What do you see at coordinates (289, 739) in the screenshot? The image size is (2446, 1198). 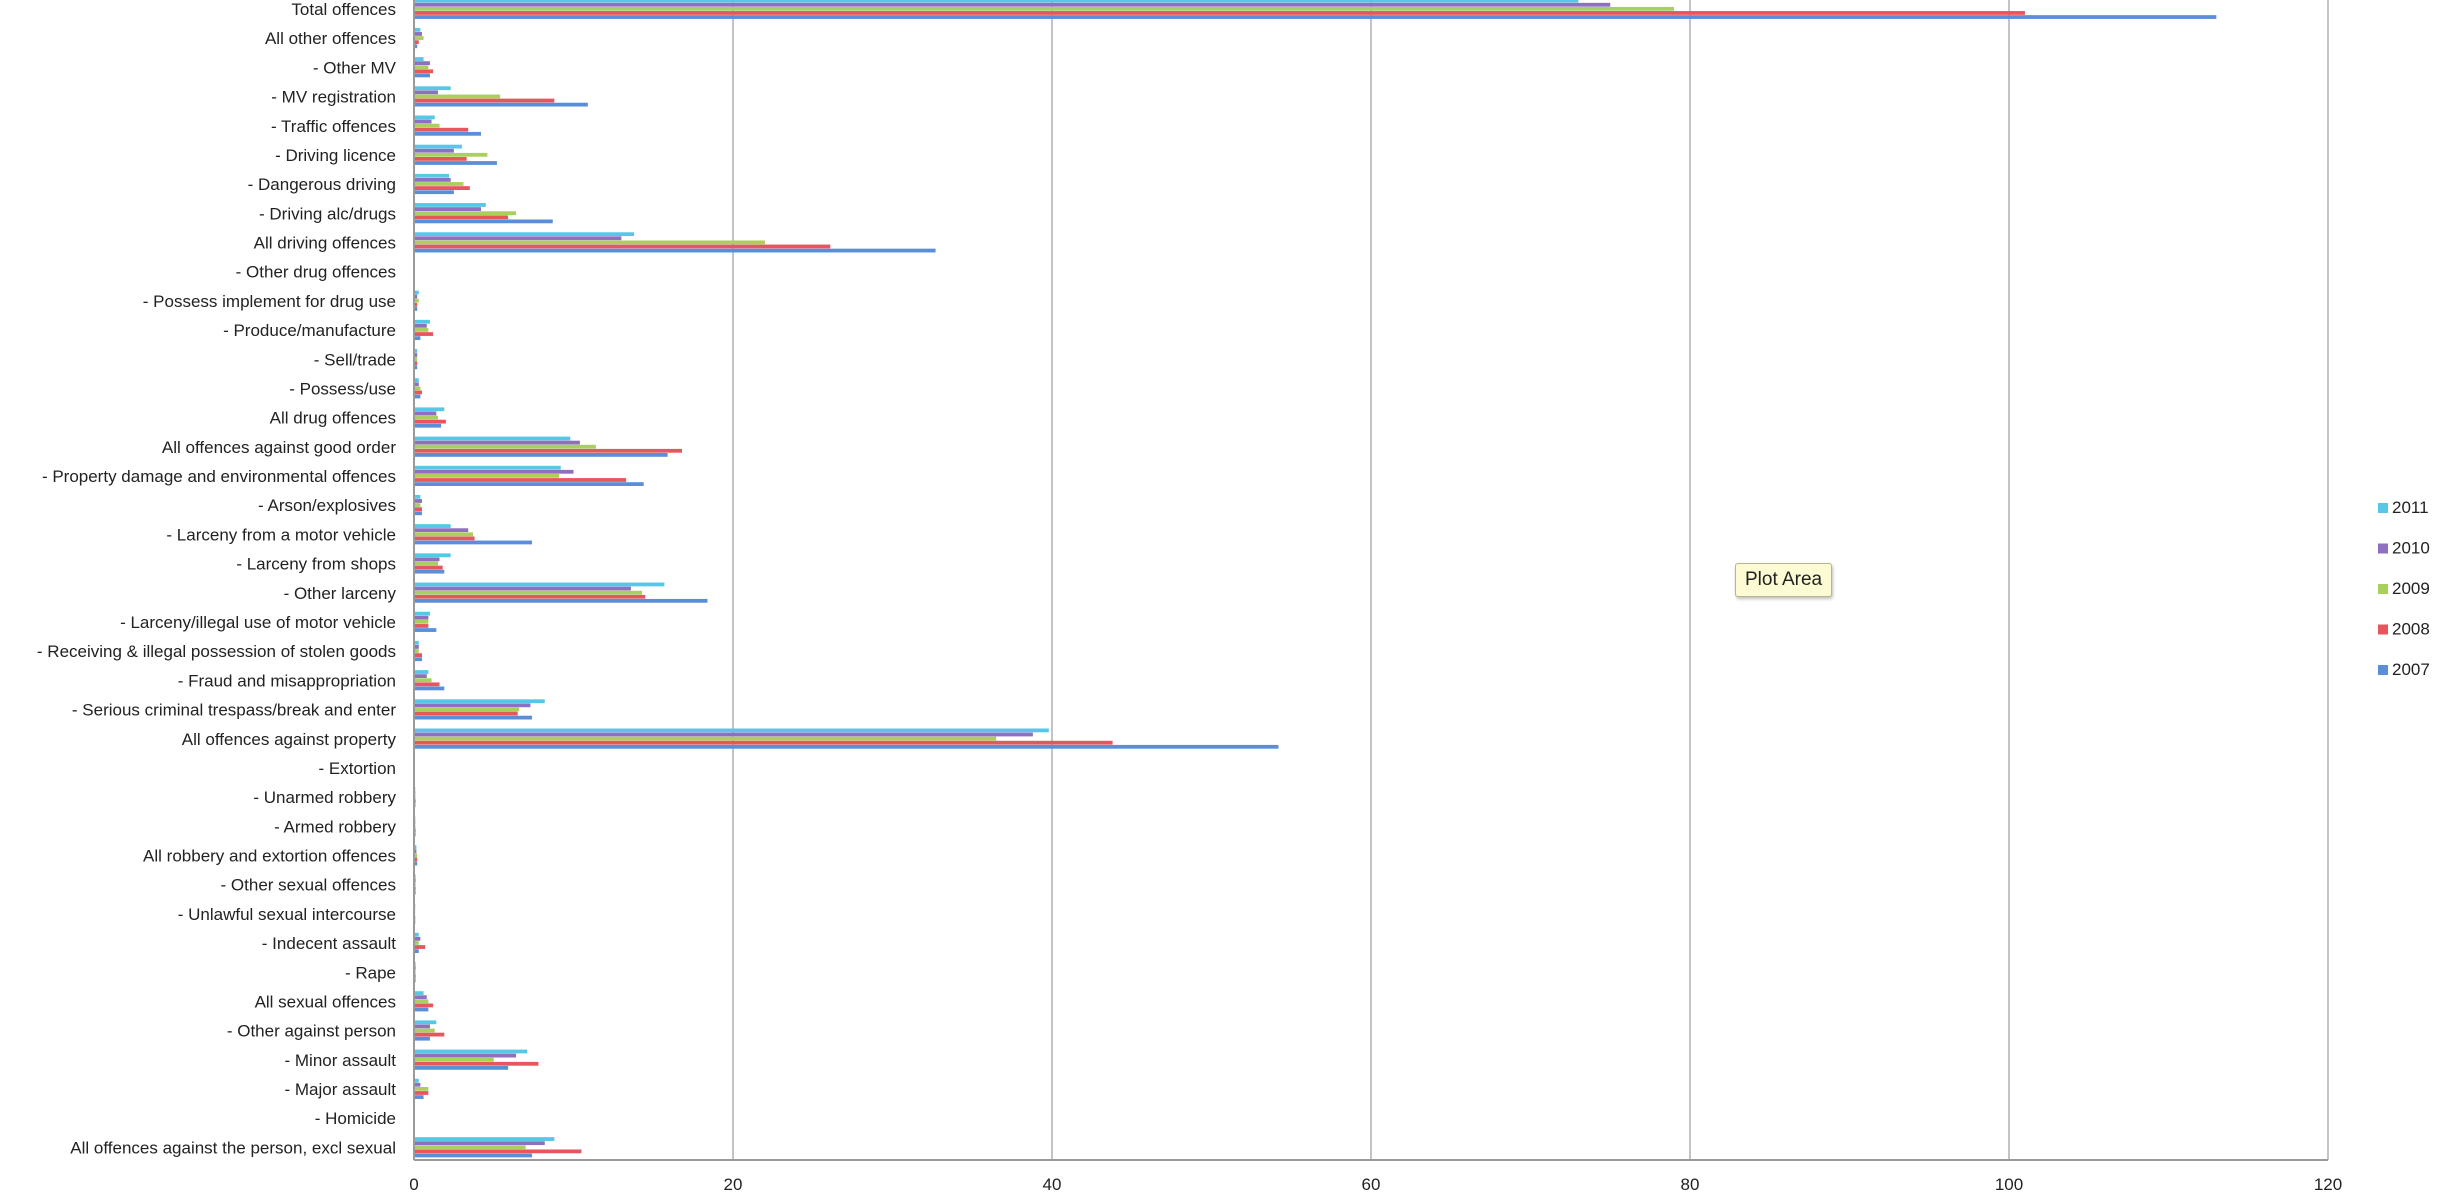 I see `category-label: All offences against property` at bounding box center [289, 739].